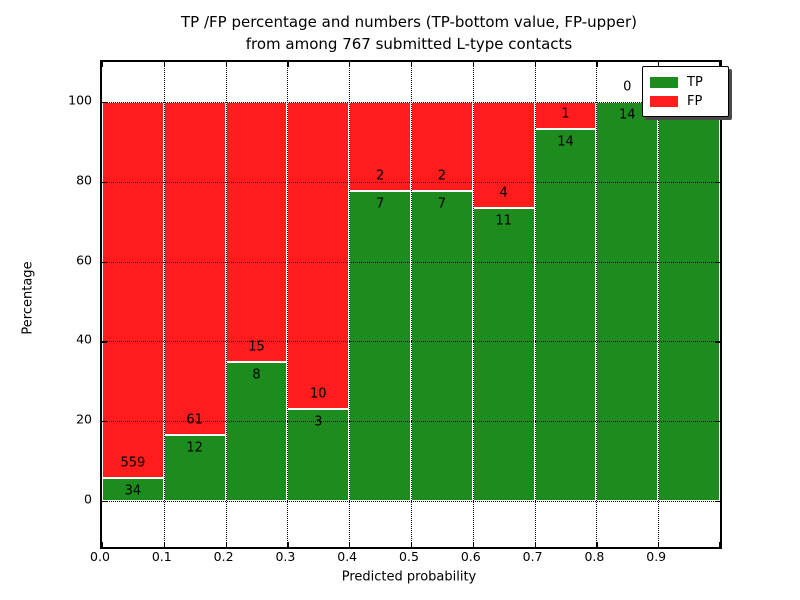 The height and width of the screenshot is (600, 800). I want to click on y-axis-label: Percentage, so click(28, 298).